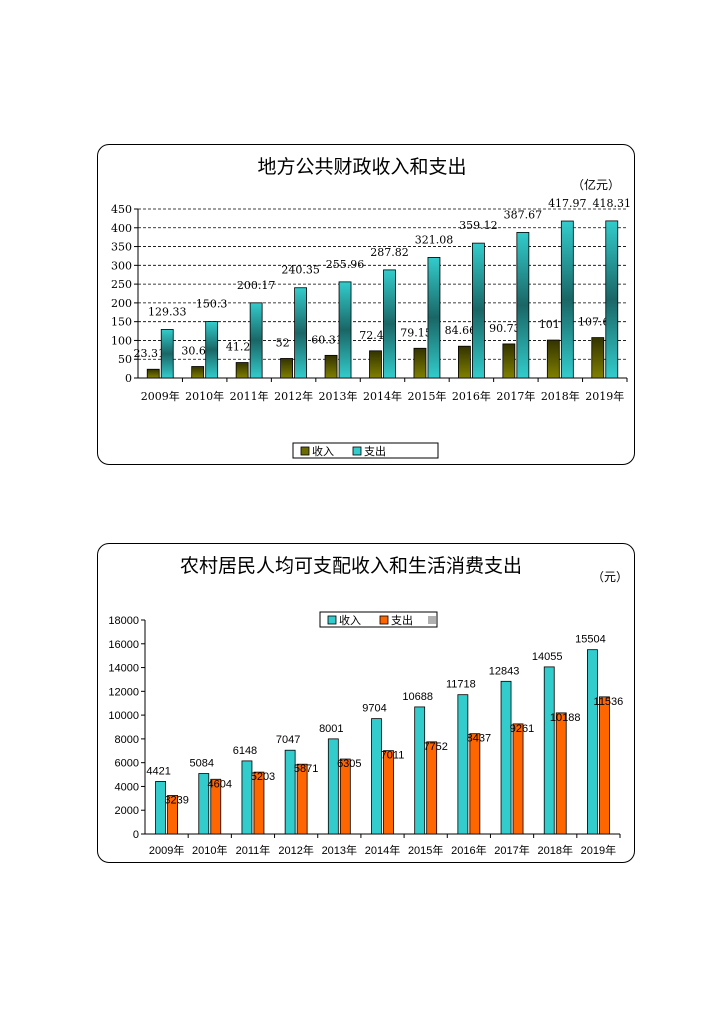 The height and width of the screenshot is (1024, 724). Describe the element at coordinates (127, 787) in the screenshot. I see `chart2-ytick-label: 4000` at that location.